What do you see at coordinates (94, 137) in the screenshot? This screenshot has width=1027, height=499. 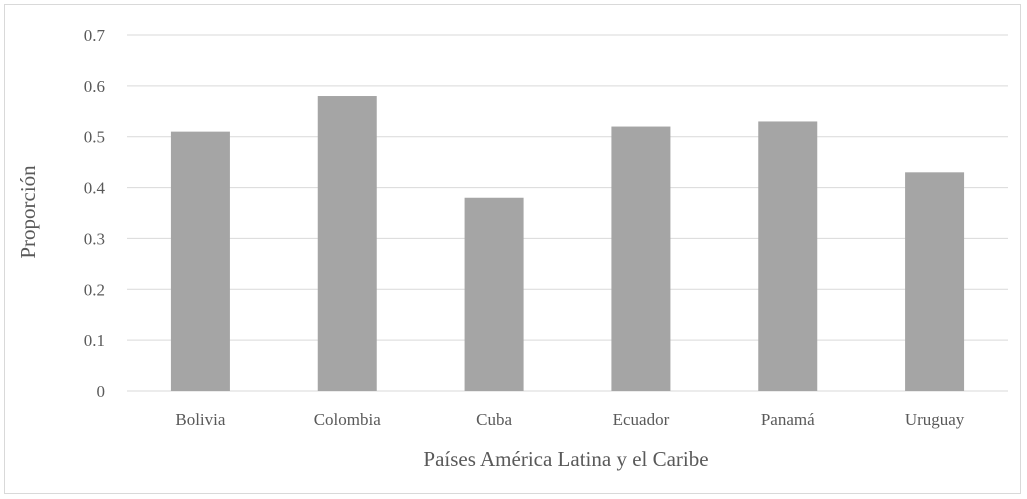 I see `y-tick-label: 0.5` at bounding box center [94, 137].